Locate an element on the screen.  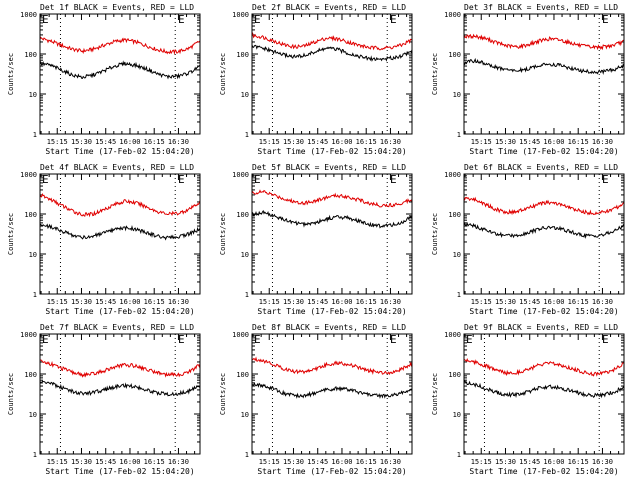
panel-title: Det 8f BLACK = Events, RED = LLD is located at coordinates (329, 327).